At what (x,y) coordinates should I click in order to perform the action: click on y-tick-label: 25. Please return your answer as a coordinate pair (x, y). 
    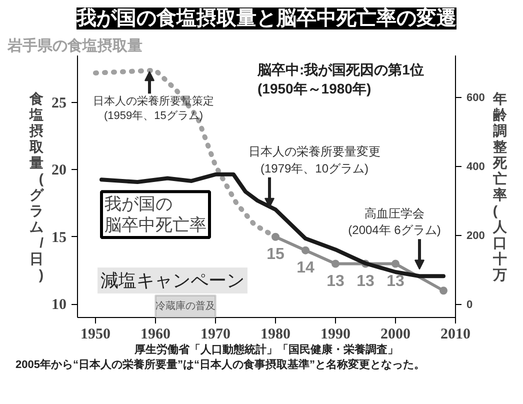
    Looking at the image, I should click on (59, 104).